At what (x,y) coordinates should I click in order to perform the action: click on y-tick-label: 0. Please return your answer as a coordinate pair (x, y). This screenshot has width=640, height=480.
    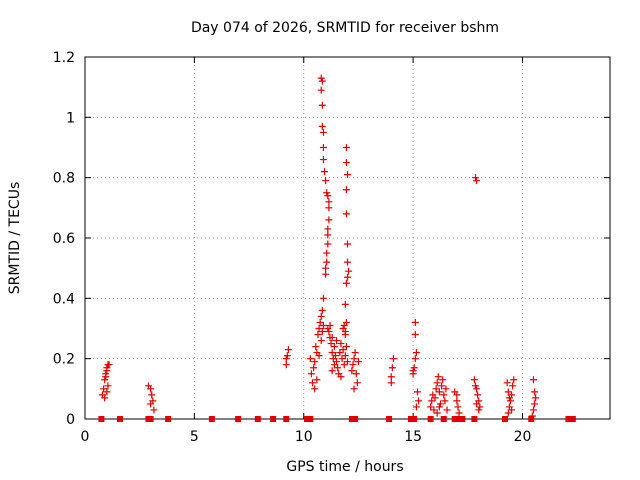
    Looking at the image, I should click on (70, 420).